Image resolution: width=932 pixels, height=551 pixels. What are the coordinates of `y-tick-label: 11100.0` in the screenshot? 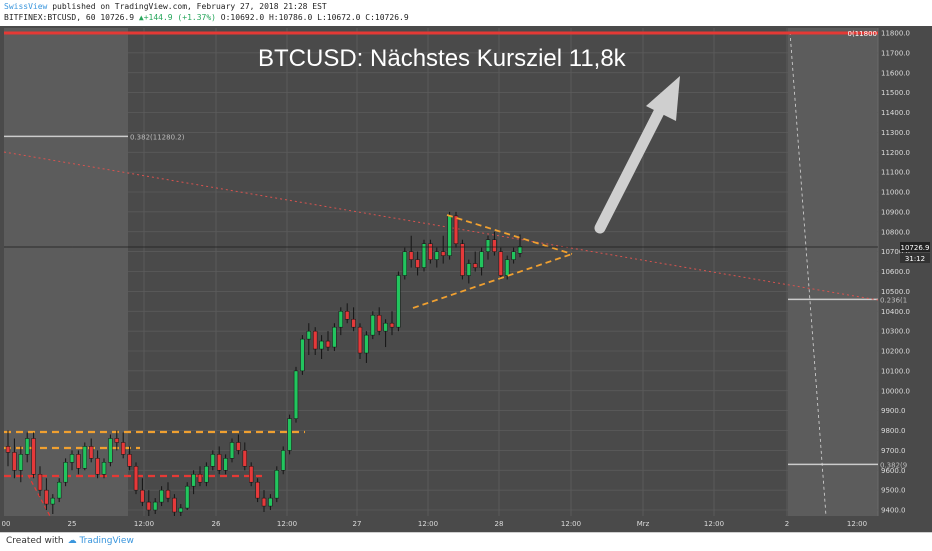 It's located at (895, 173).